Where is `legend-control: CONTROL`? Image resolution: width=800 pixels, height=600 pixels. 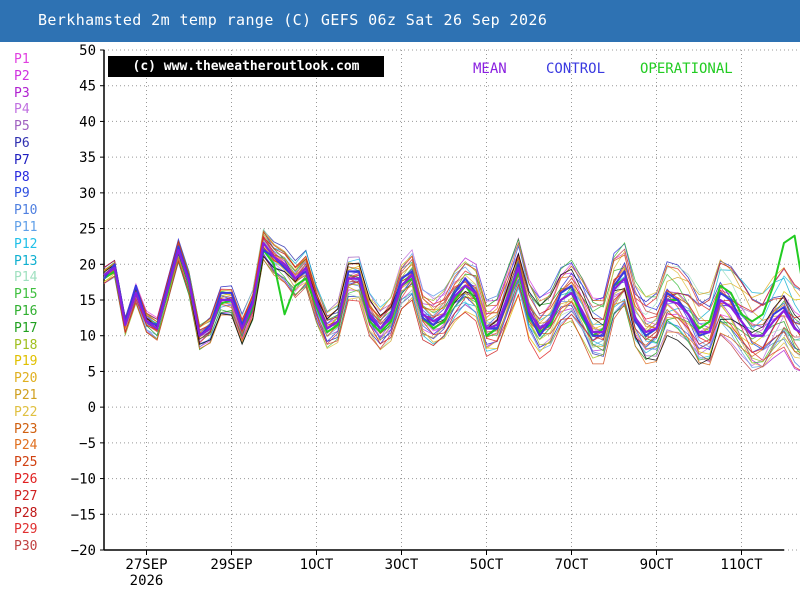
legend-control: CONTROL is located at coordinates (576, 69).